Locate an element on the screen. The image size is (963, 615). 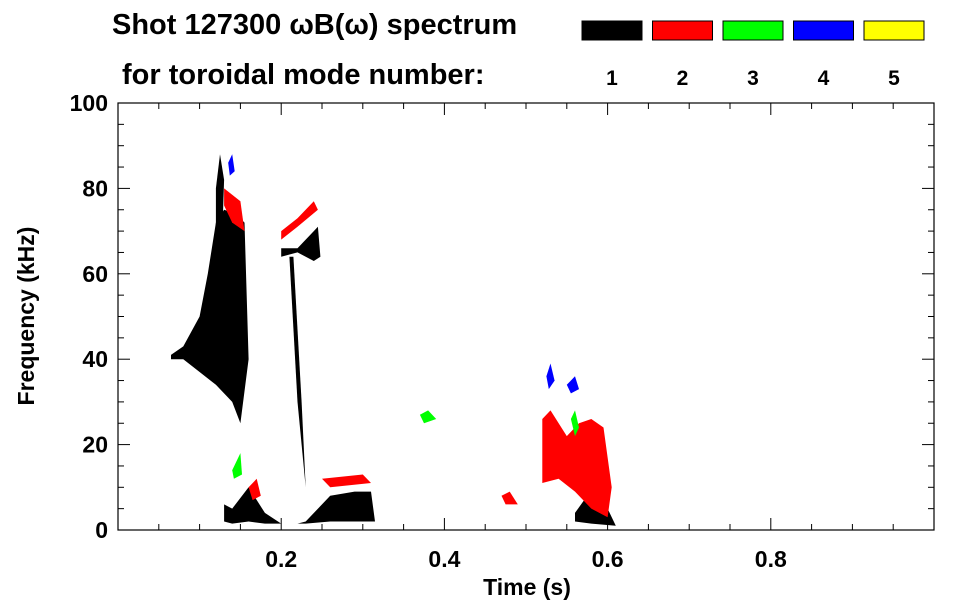
legend-label-mode-5: 5 is located at coordinates (894, 78).